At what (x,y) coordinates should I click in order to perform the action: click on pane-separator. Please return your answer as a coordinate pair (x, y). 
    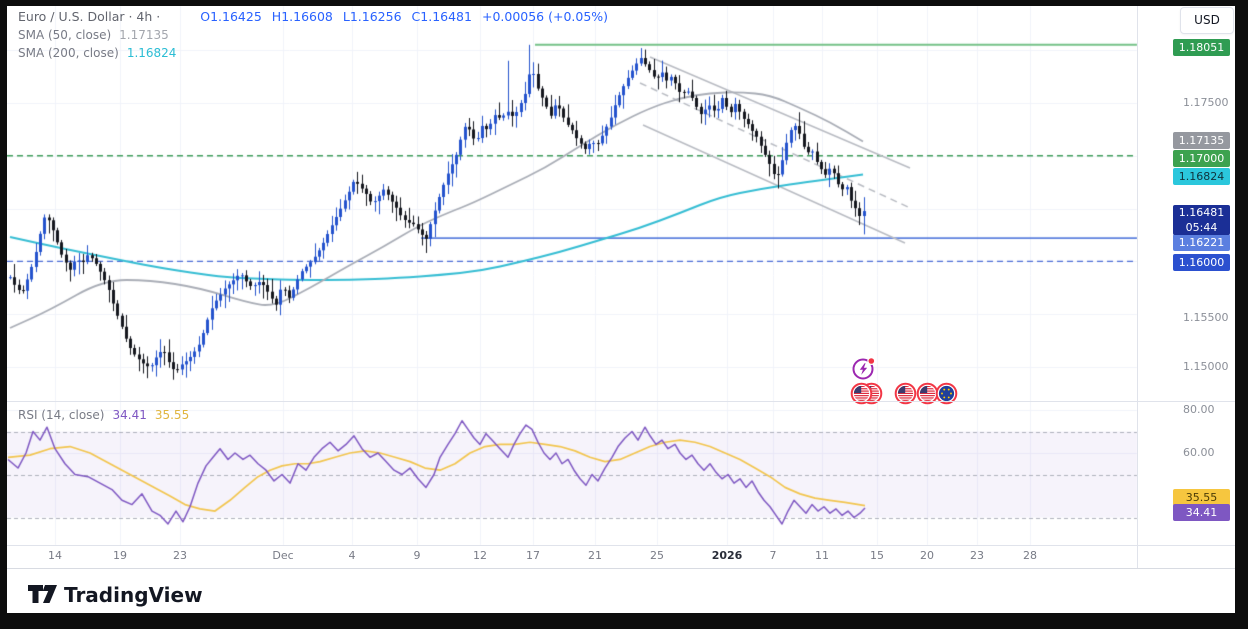
    Looking at the image, I should click on (621, 401).